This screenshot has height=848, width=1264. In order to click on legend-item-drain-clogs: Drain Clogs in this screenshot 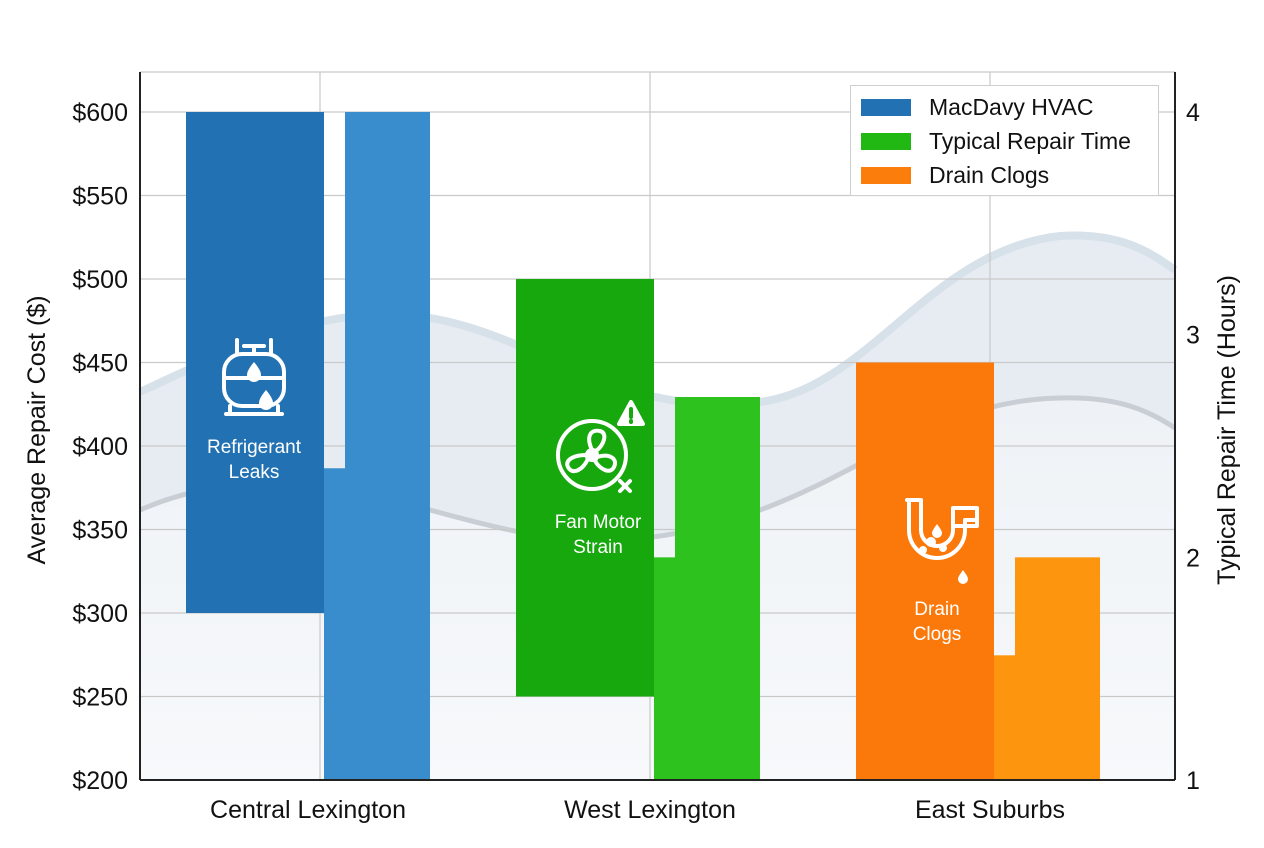, I will do `click(955, 175)`.